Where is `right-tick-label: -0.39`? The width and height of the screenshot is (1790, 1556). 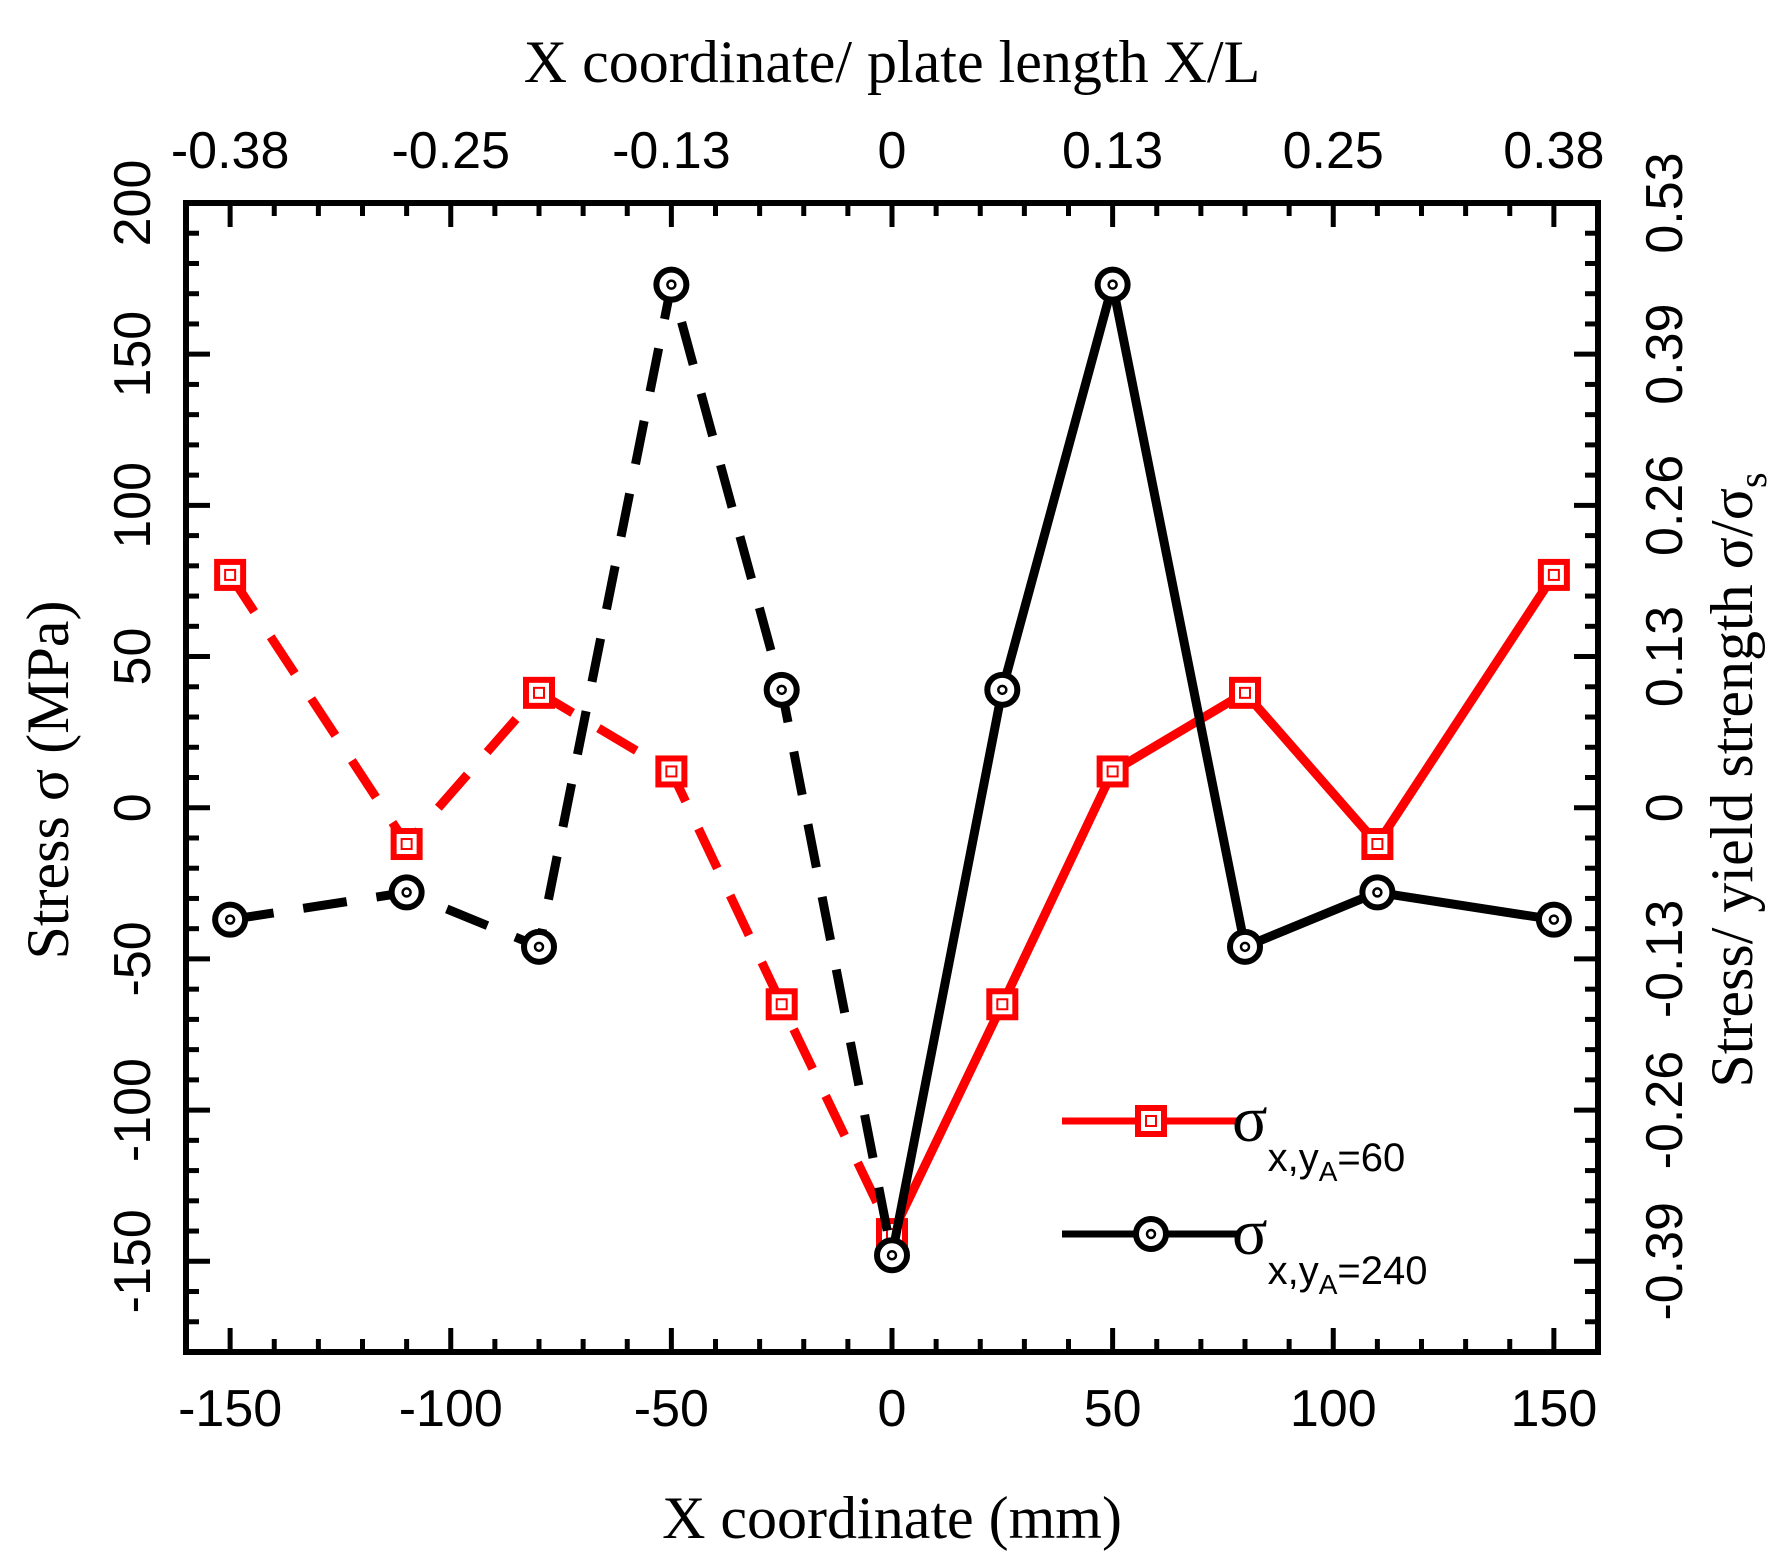
right-tick-label: -0.39 is located at coordinates (1665, 1261).